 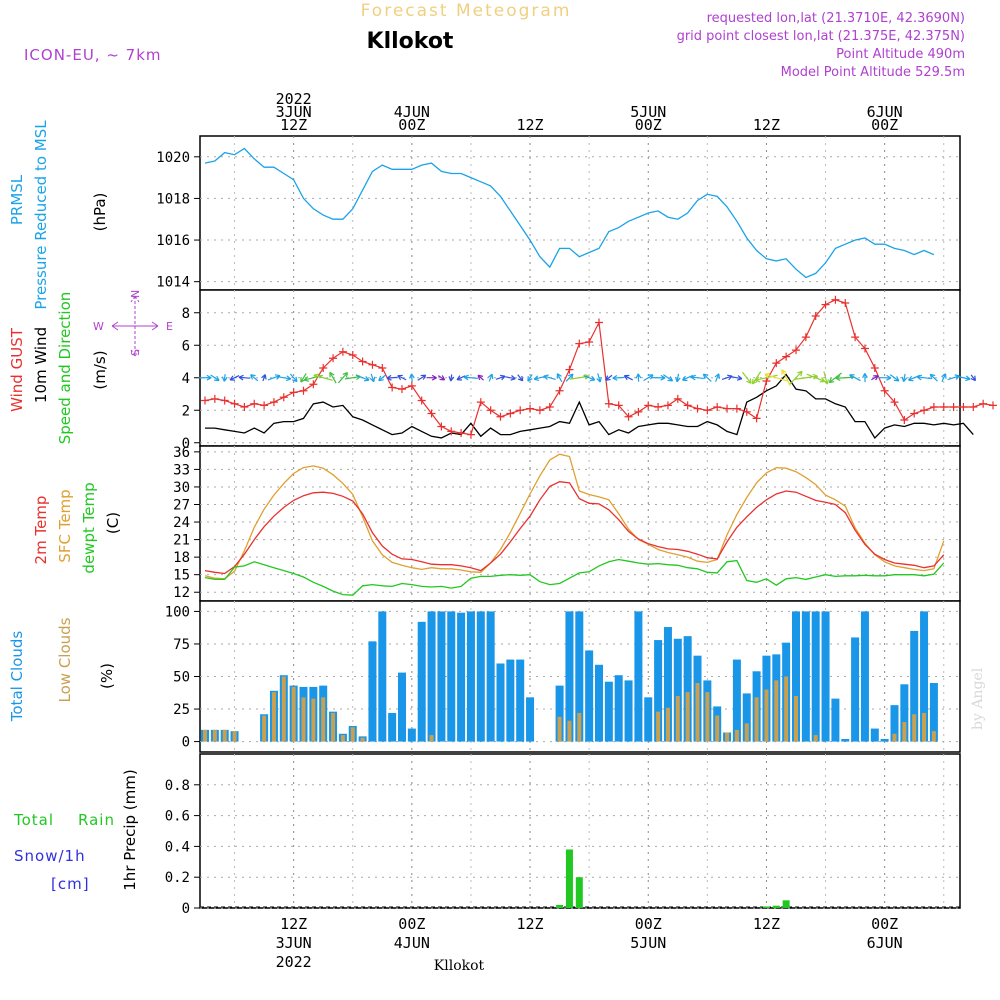 What do you see at coordinates (410, 41) in the screenshot?
I see `location-title: Kllokot` at bounding box center [410, 41].